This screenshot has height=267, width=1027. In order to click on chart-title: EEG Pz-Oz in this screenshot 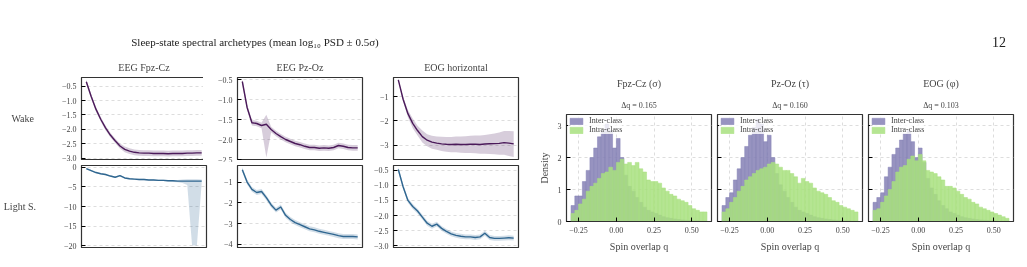, I will do `click(300, 67)`.